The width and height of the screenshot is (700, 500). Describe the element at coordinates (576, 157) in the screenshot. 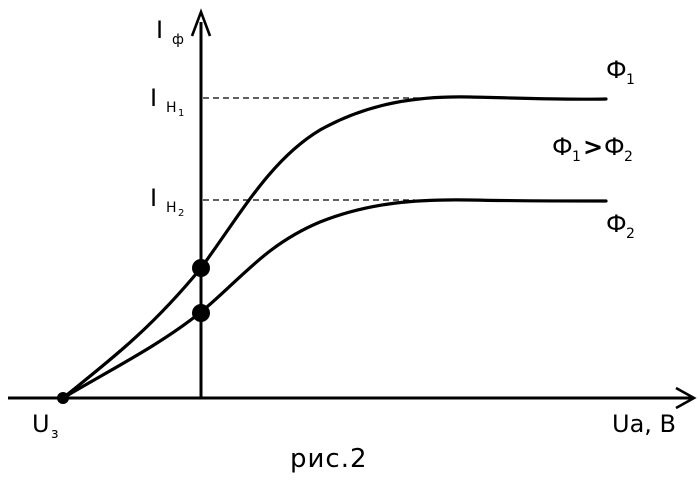

I see `relation-left-sub: 1` at that location.